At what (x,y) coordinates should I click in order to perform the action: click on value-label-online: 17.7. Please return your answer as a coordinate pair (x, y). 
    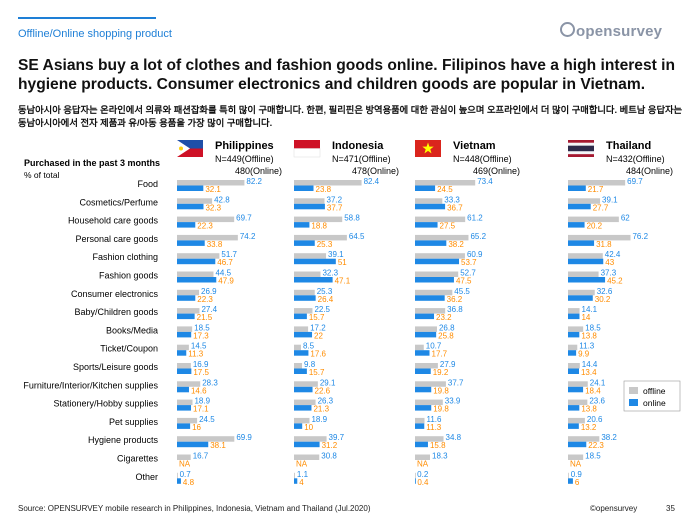
    Looking at the image, I should click on (440, 354).